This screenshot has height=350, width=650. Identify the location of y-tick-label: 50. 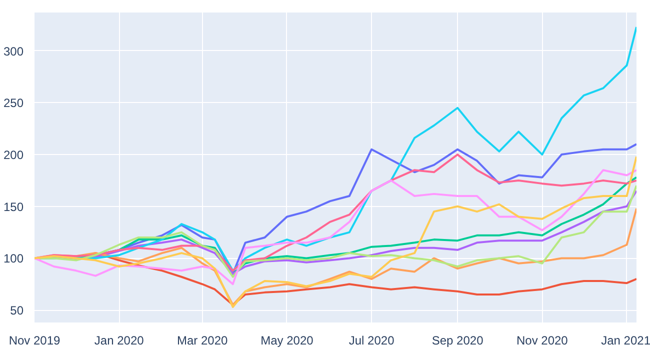
(17, 311).